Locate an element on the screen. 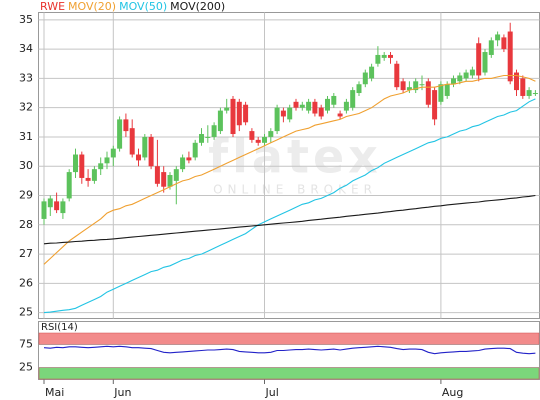  x-tick-label: Jul is located at coordinates (272, 392).